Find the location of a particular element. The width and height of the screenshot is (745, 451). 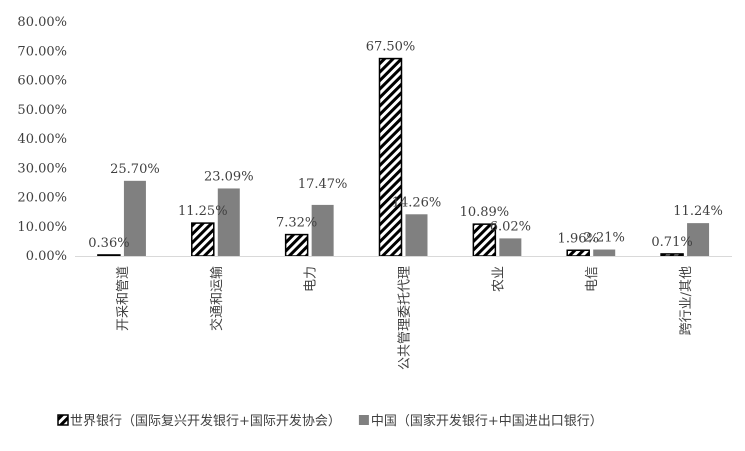

data-label: 6.02% is located at coordinates (510, 226).